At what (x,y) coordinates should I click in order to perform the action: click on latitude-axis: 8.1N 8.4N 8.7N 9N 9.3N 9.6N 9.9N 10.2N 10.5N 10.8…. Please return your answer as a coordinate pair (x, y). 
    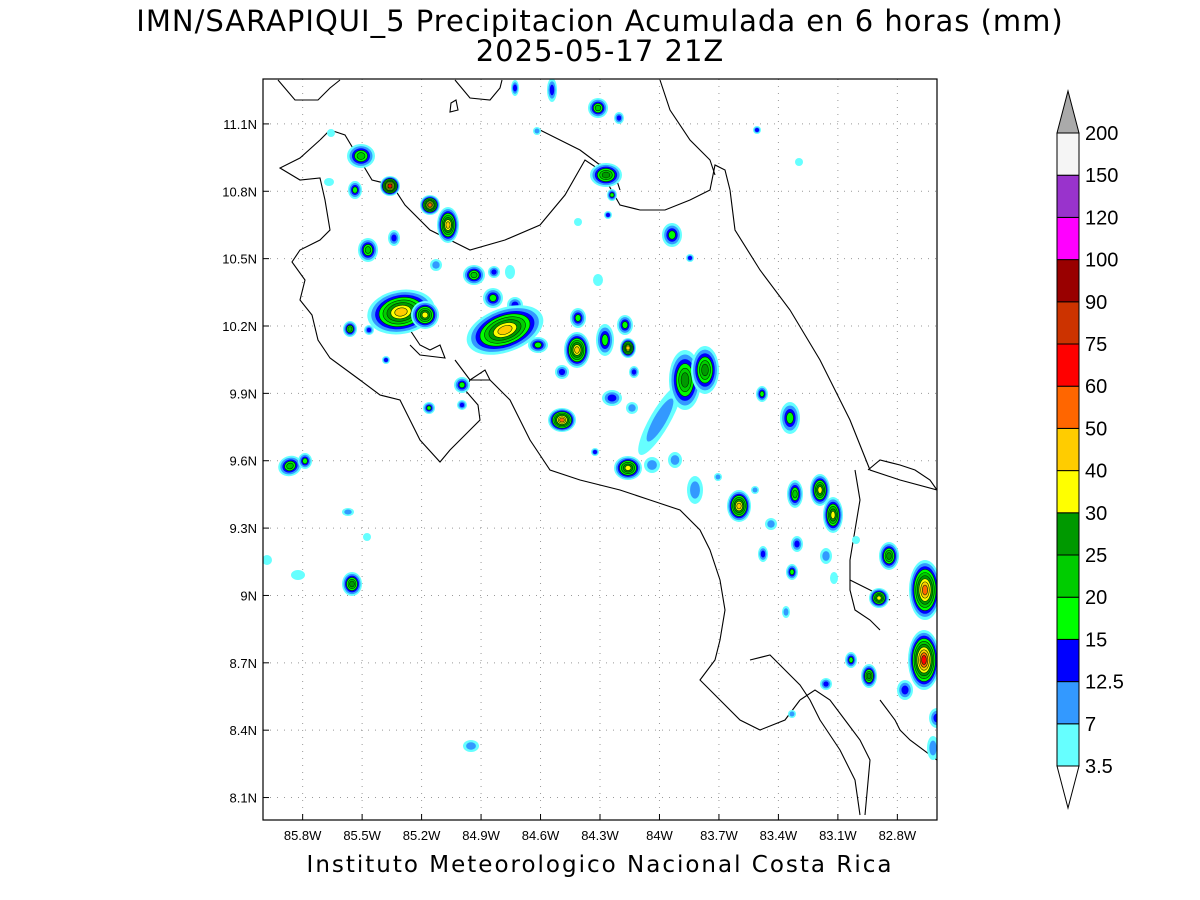
    Looking at the image, I should click on (245, 461).